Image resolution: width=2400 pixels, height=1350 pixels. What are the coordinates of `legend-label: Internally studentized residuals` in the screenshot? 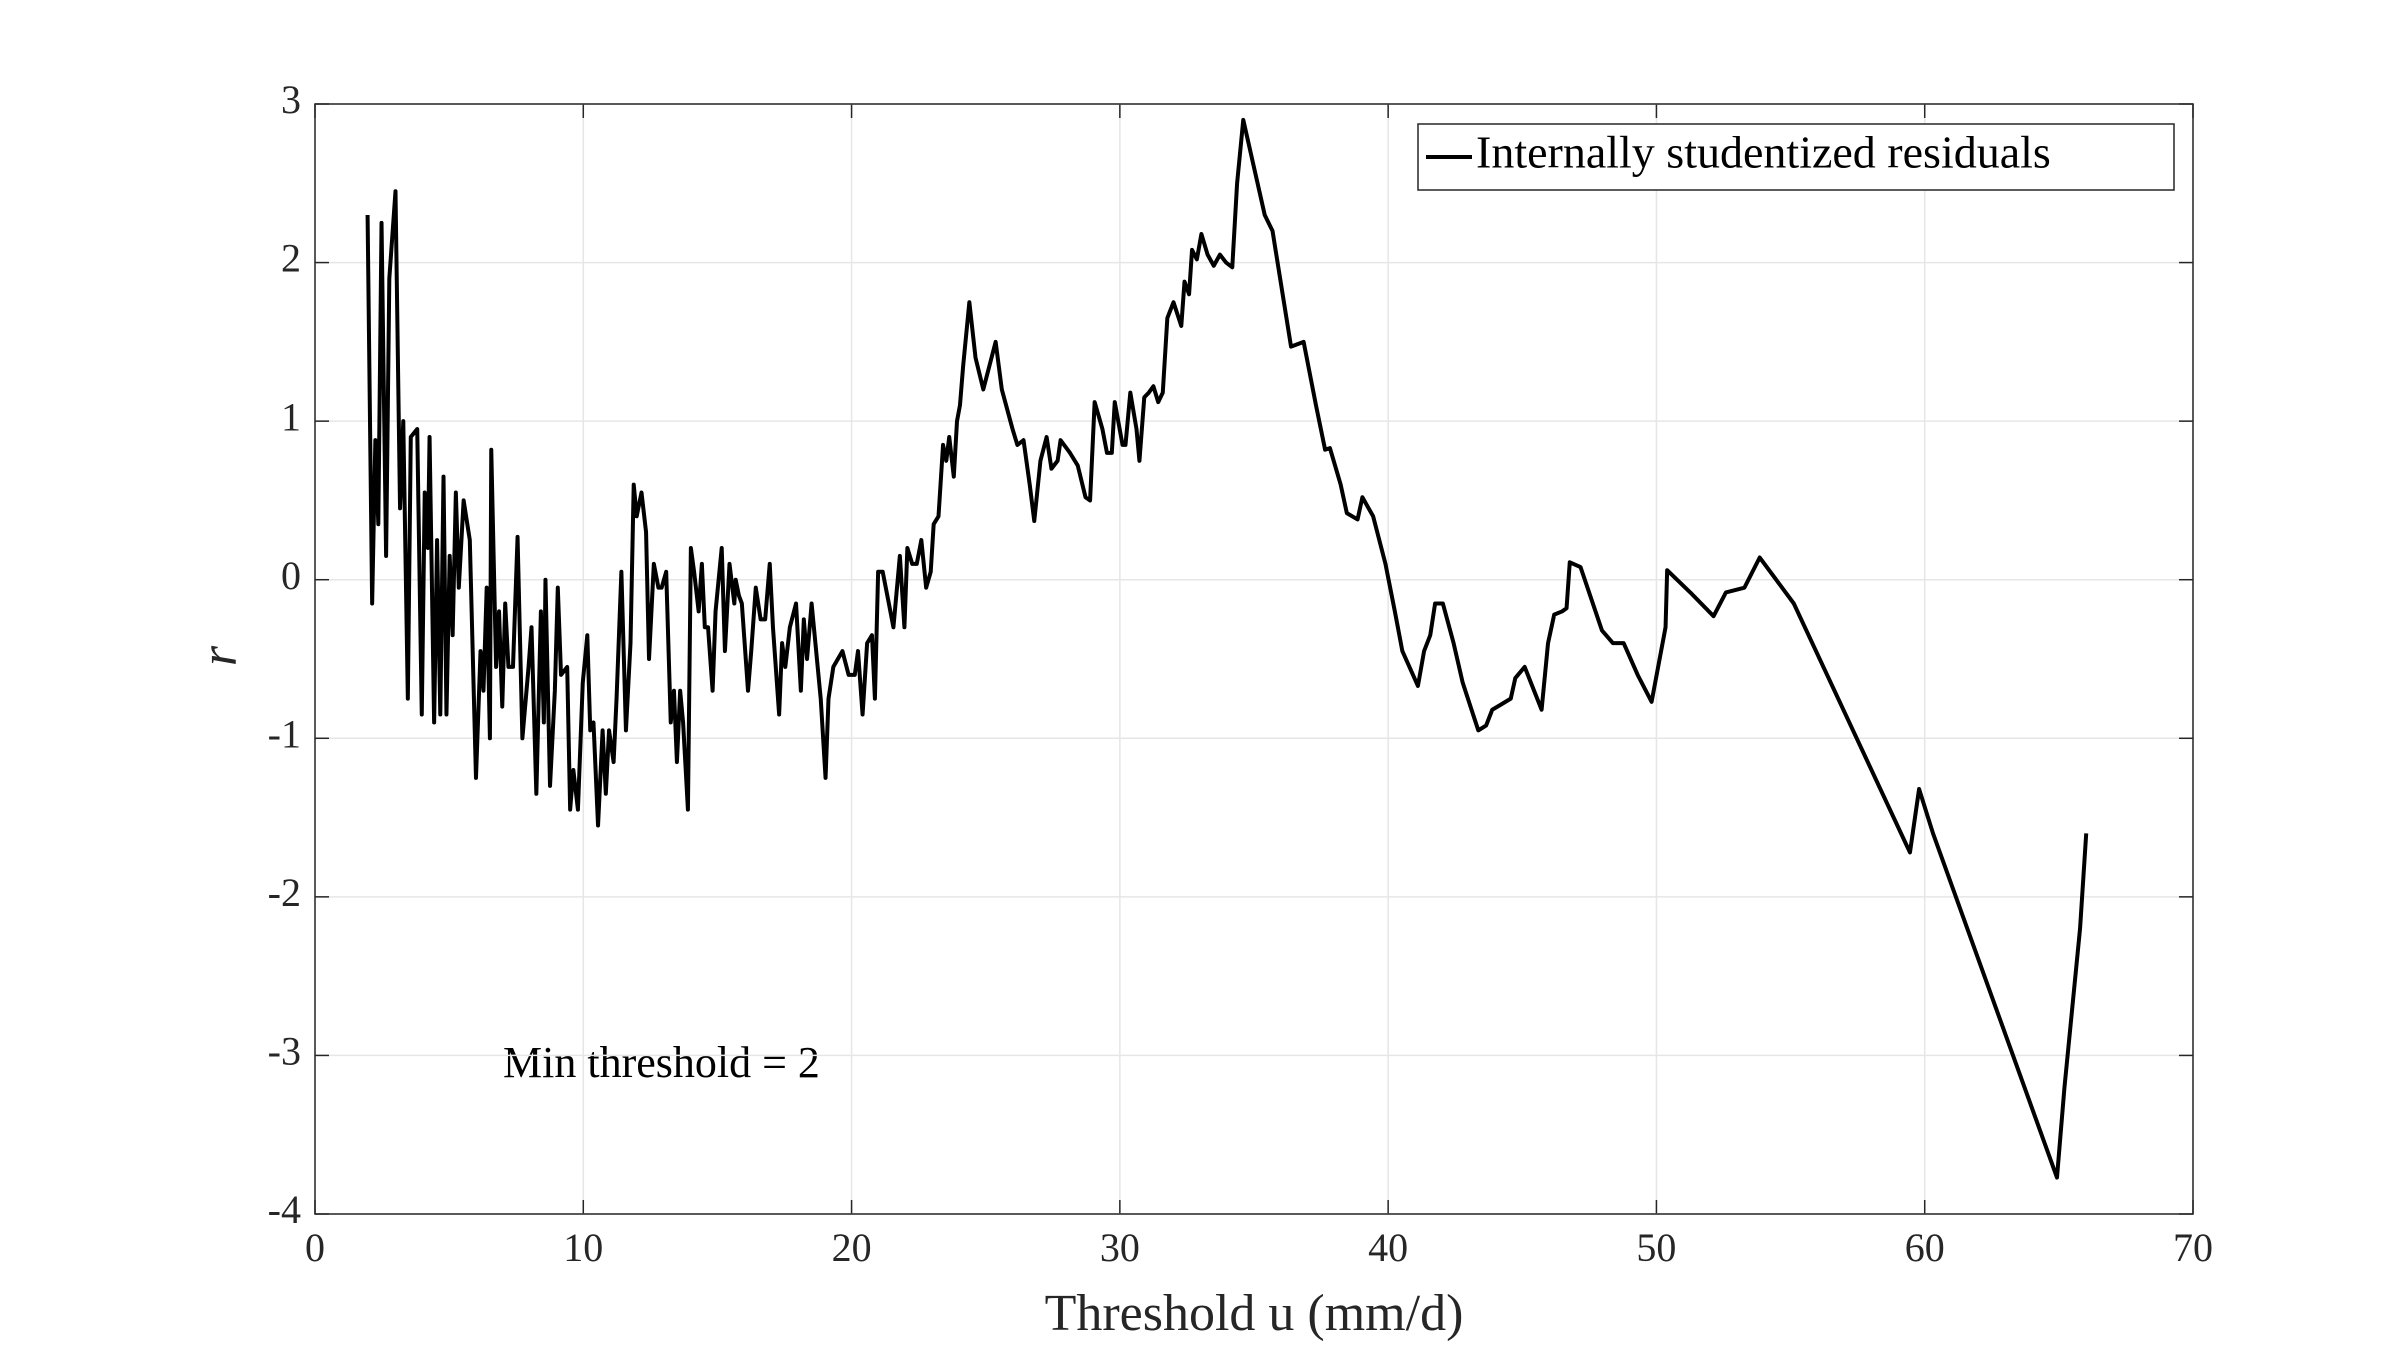 It's located at (1763, 152).